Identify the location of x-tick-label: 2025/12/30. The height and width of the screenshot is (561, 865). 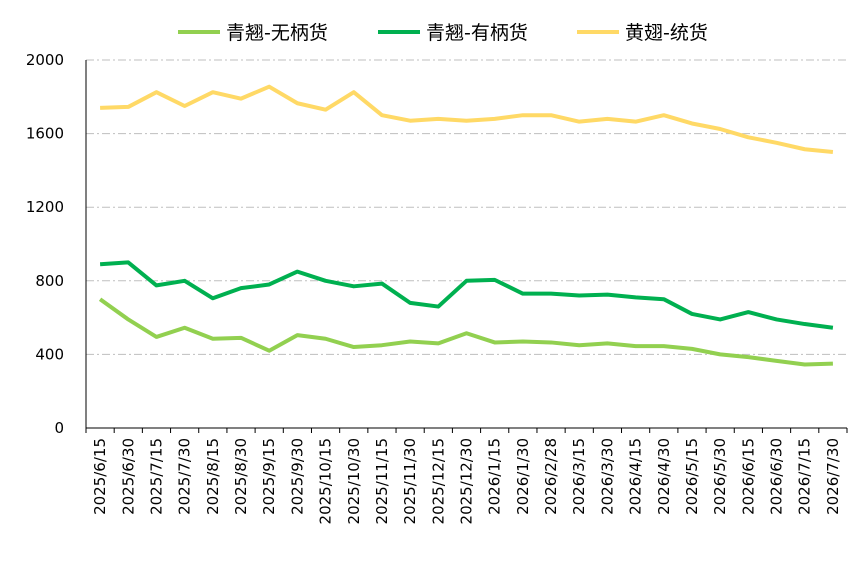
(467, 481).